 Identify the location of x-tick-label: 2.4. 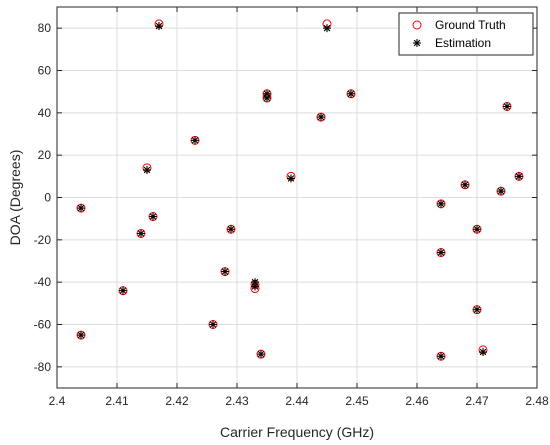
(57, 401).